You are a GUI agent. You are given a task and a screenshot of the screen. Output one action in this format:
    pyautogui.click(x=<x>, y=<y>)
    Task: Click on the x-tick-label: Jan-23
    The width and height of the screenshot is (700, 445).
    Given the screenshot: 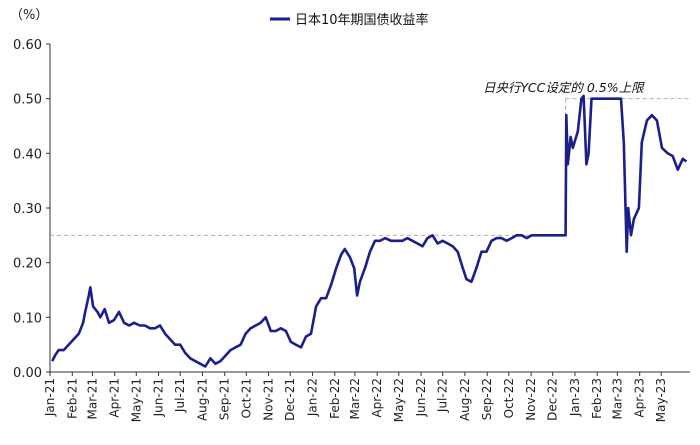 What is the action you would take?
    pyautogui.click(x=575, y=397)
    